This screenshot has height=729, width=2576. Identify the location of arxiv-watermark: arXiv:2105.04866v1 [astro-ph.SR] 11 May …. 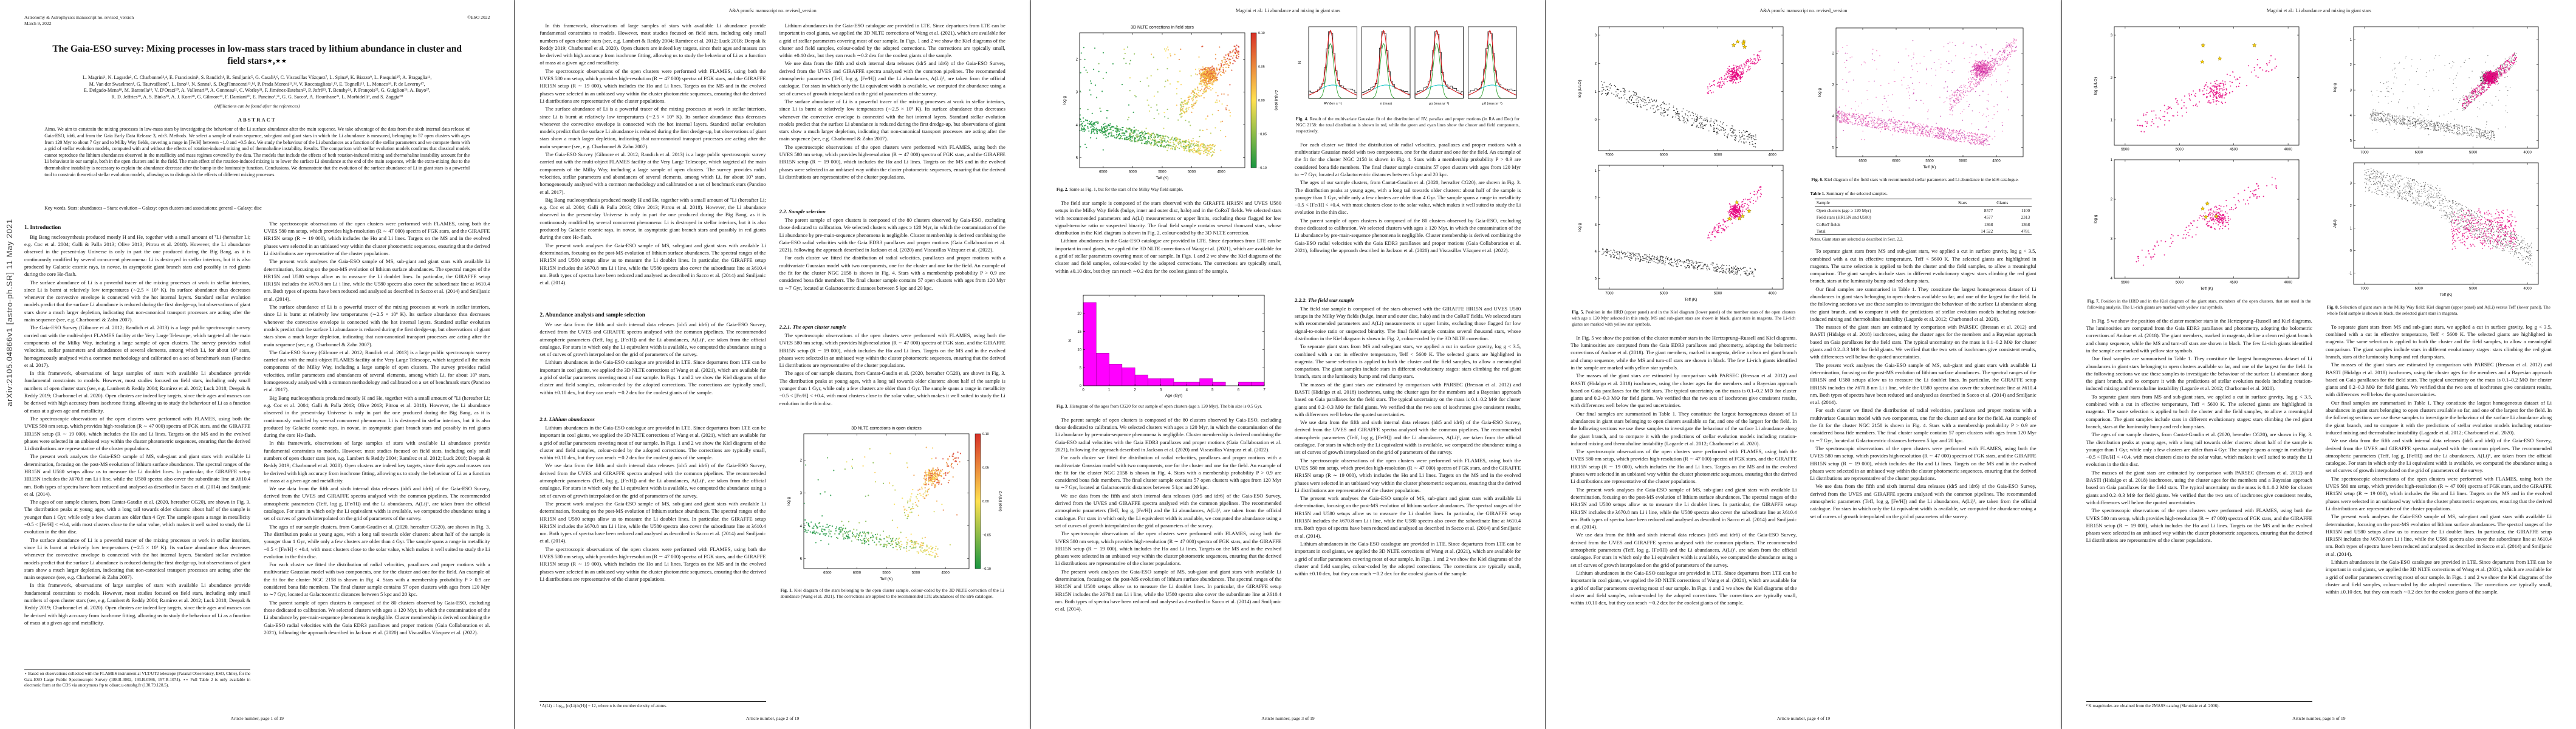
(9, 313).